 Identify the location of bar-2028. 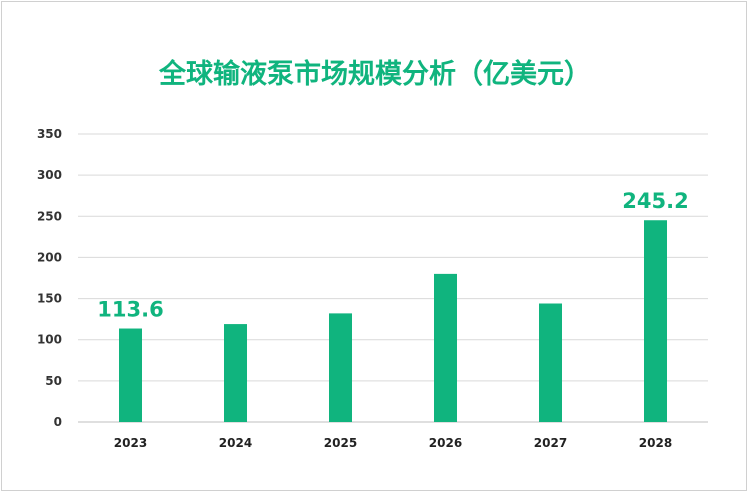
(655, 321).